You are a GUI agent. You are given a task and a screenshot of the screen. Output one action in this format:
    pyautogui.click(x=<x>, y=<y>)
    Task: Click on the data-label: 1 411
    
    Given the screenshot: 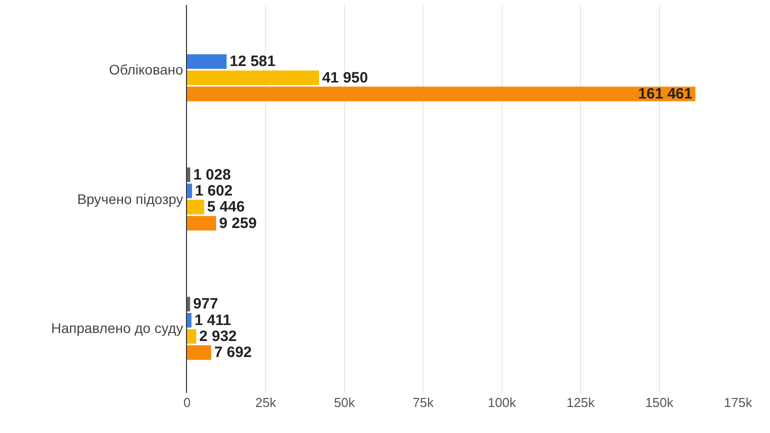 What is the action you would take?
    pyautogui.click(x=213, y=320)
    